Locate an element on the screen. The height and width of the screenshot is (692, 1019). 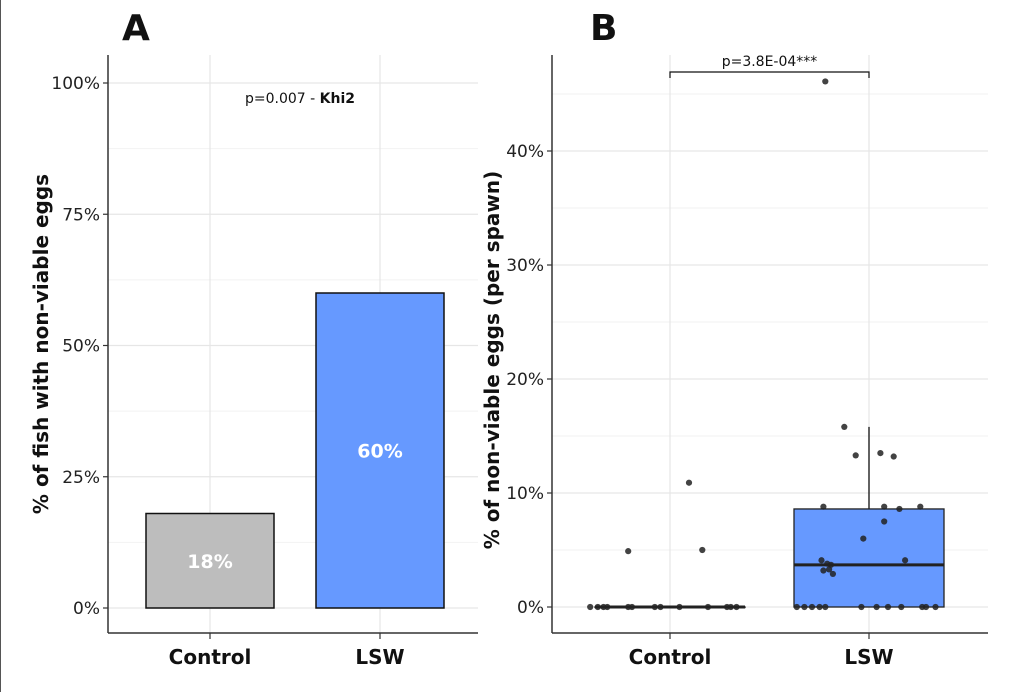
p-value-annotation: p=0.007 - Khi2 is located at coordinates (300, 99).